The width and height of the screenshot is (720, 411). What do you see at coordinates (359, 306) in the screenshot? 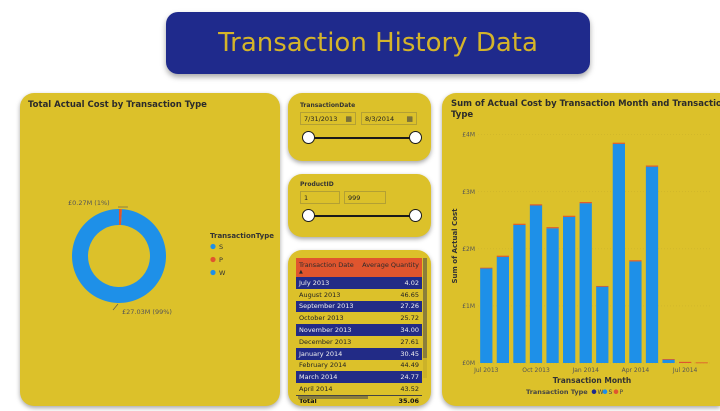
I see `table-row: September 2013 27.26` at bounding box center [359, 306].